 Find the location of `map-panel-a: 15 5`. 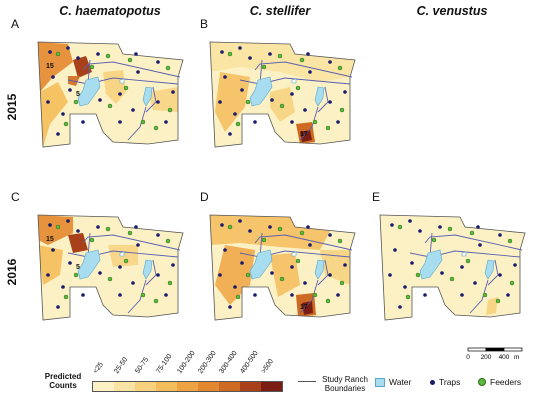

map-panel-a: 15 5 is located at coordinates (108, 94).